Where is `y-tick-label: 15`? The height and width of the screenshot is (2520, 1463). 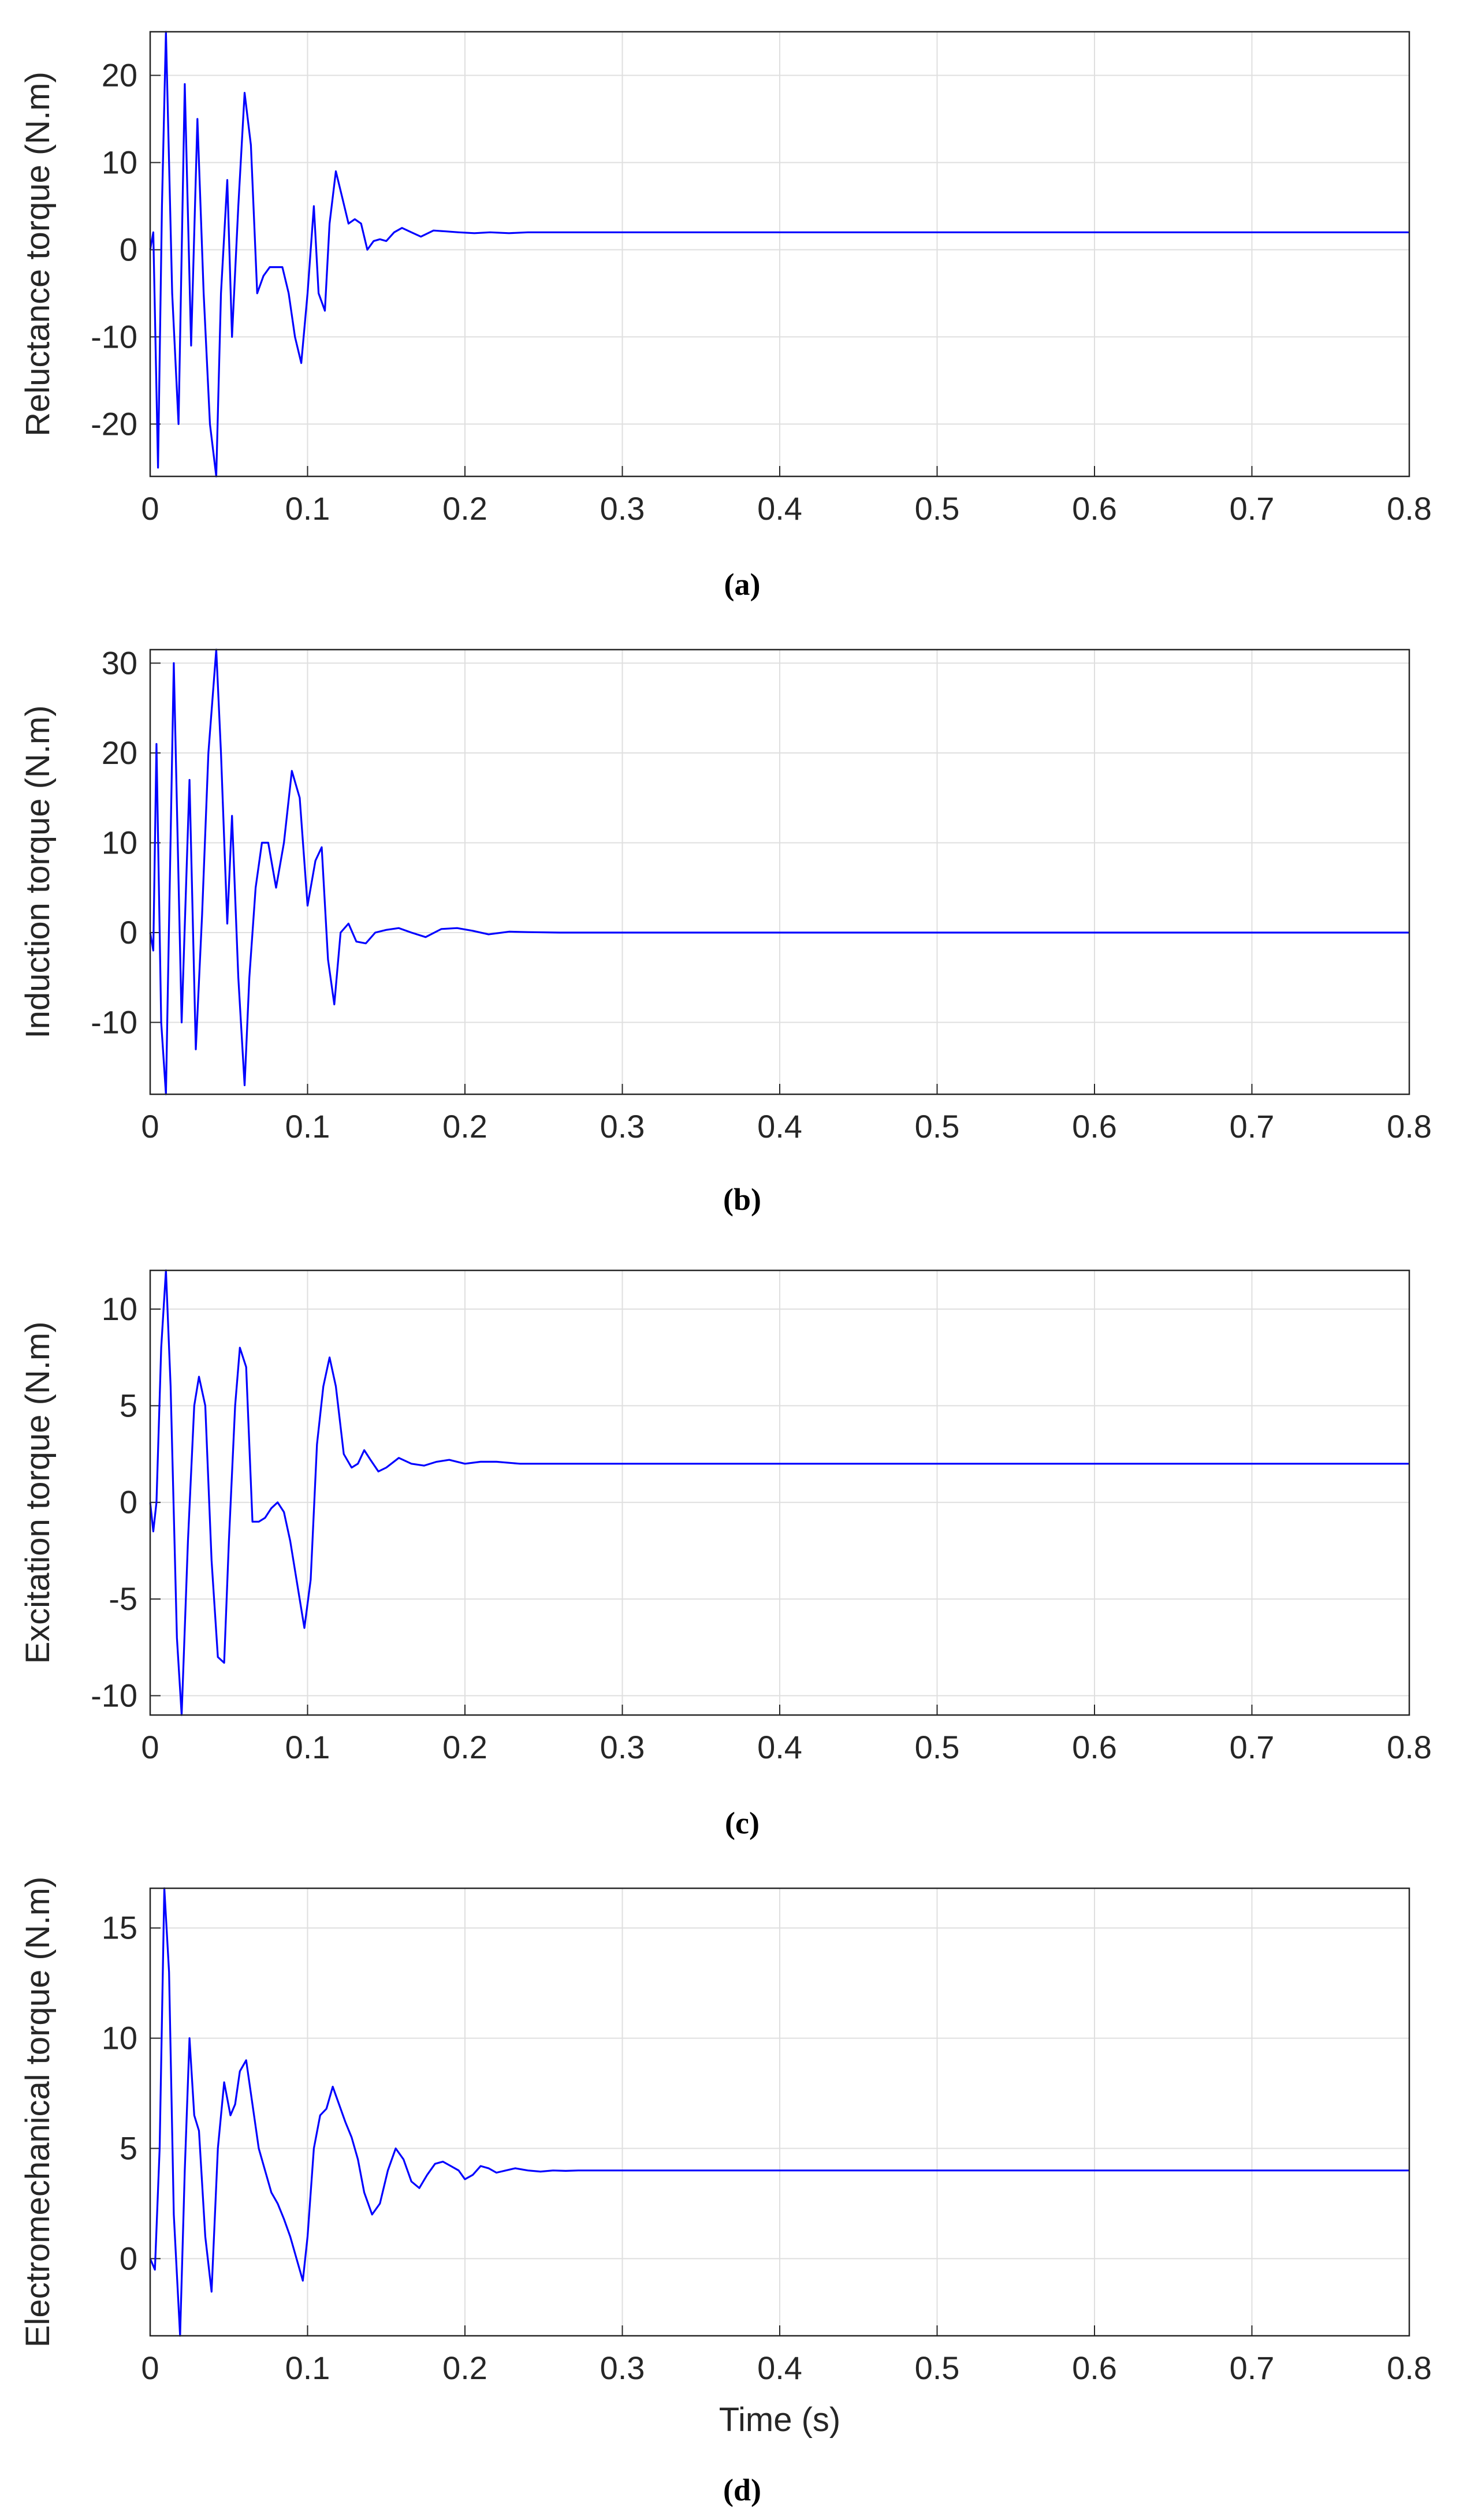
y-tick-label: 15 is located at coordinates (119, 1928).